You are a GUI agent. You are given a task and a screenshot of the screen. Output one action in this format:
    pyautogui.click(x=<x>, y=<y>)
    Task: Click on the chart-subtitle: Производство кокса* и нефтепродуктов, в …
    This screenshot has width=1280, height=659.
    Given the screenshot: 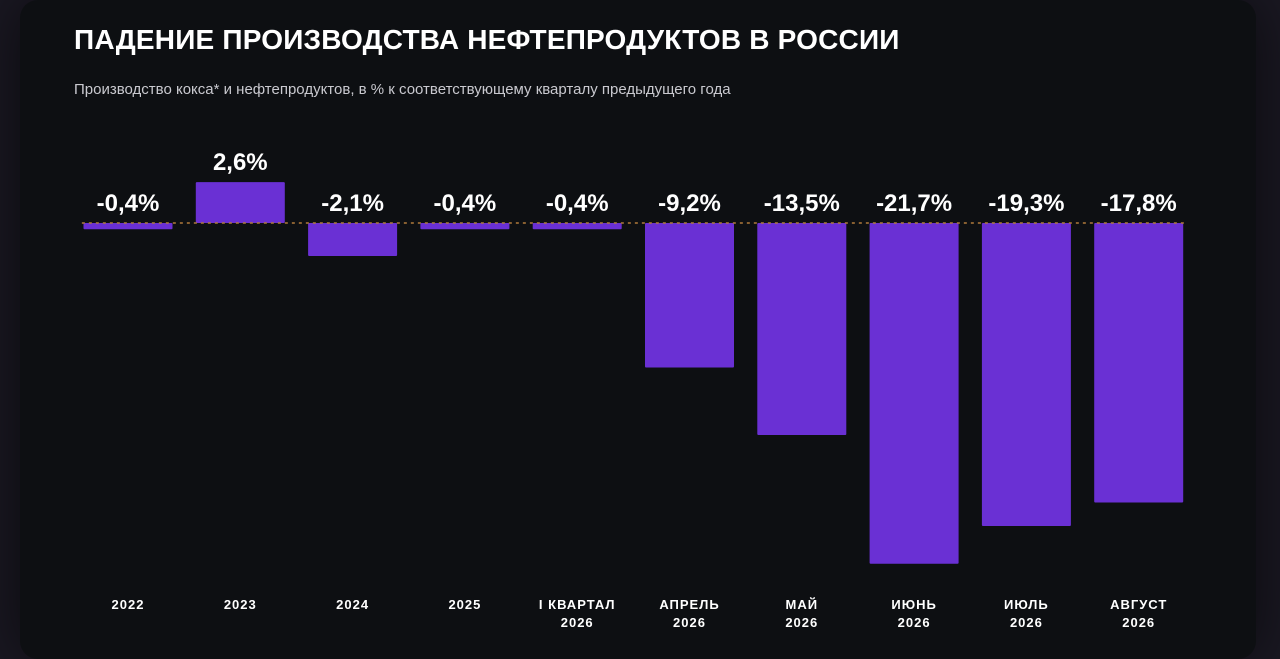 What is the action you would take?
    pyautogui.click(x=402, y=89)
    